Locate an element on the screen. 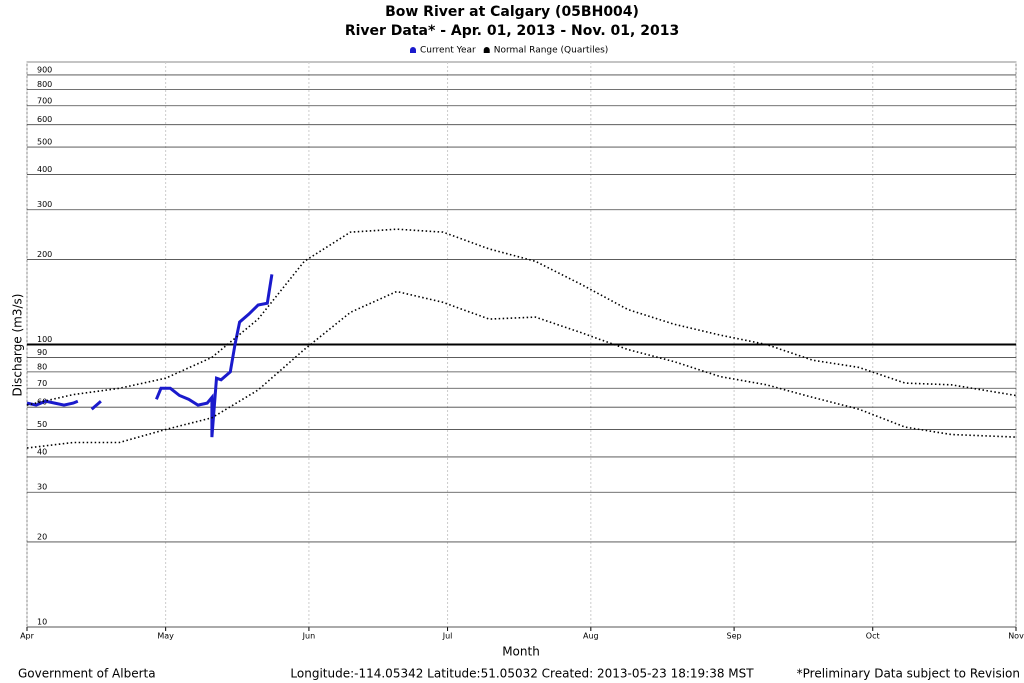  y-tick-label: 400 is located at coordinates (44, 169).